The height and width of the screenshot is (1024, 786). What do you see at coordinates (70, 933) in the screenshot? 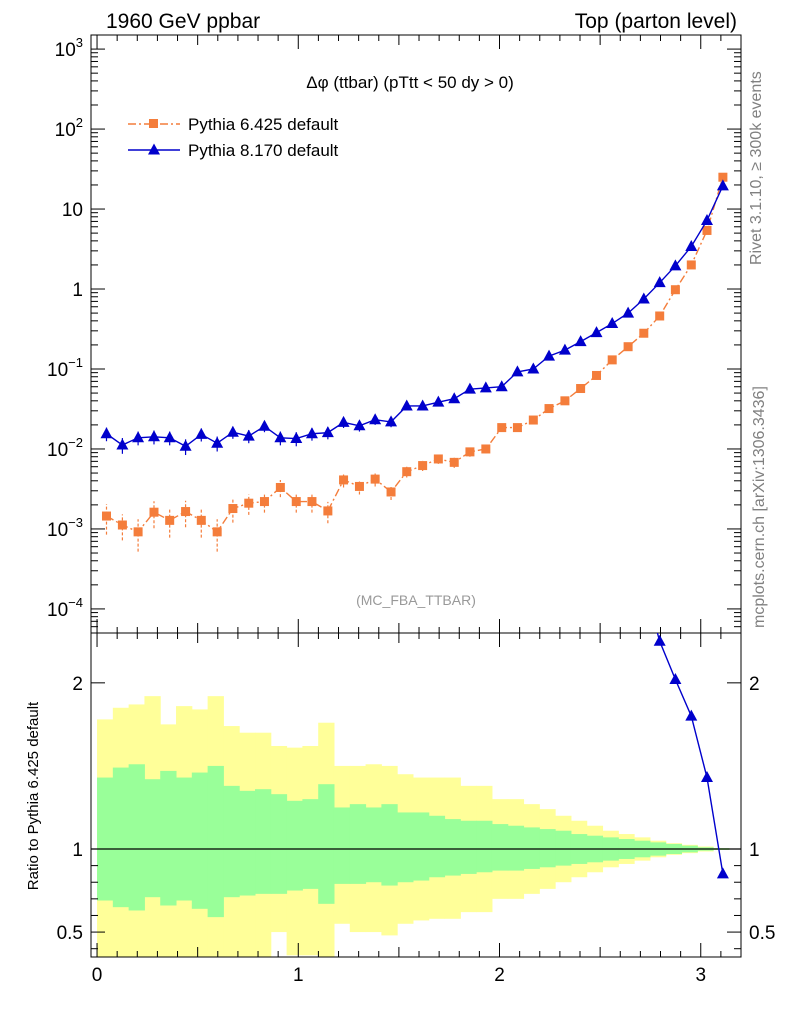
I see `ratio-y-tick-label: 0.5` at bounding box center [70, 933].